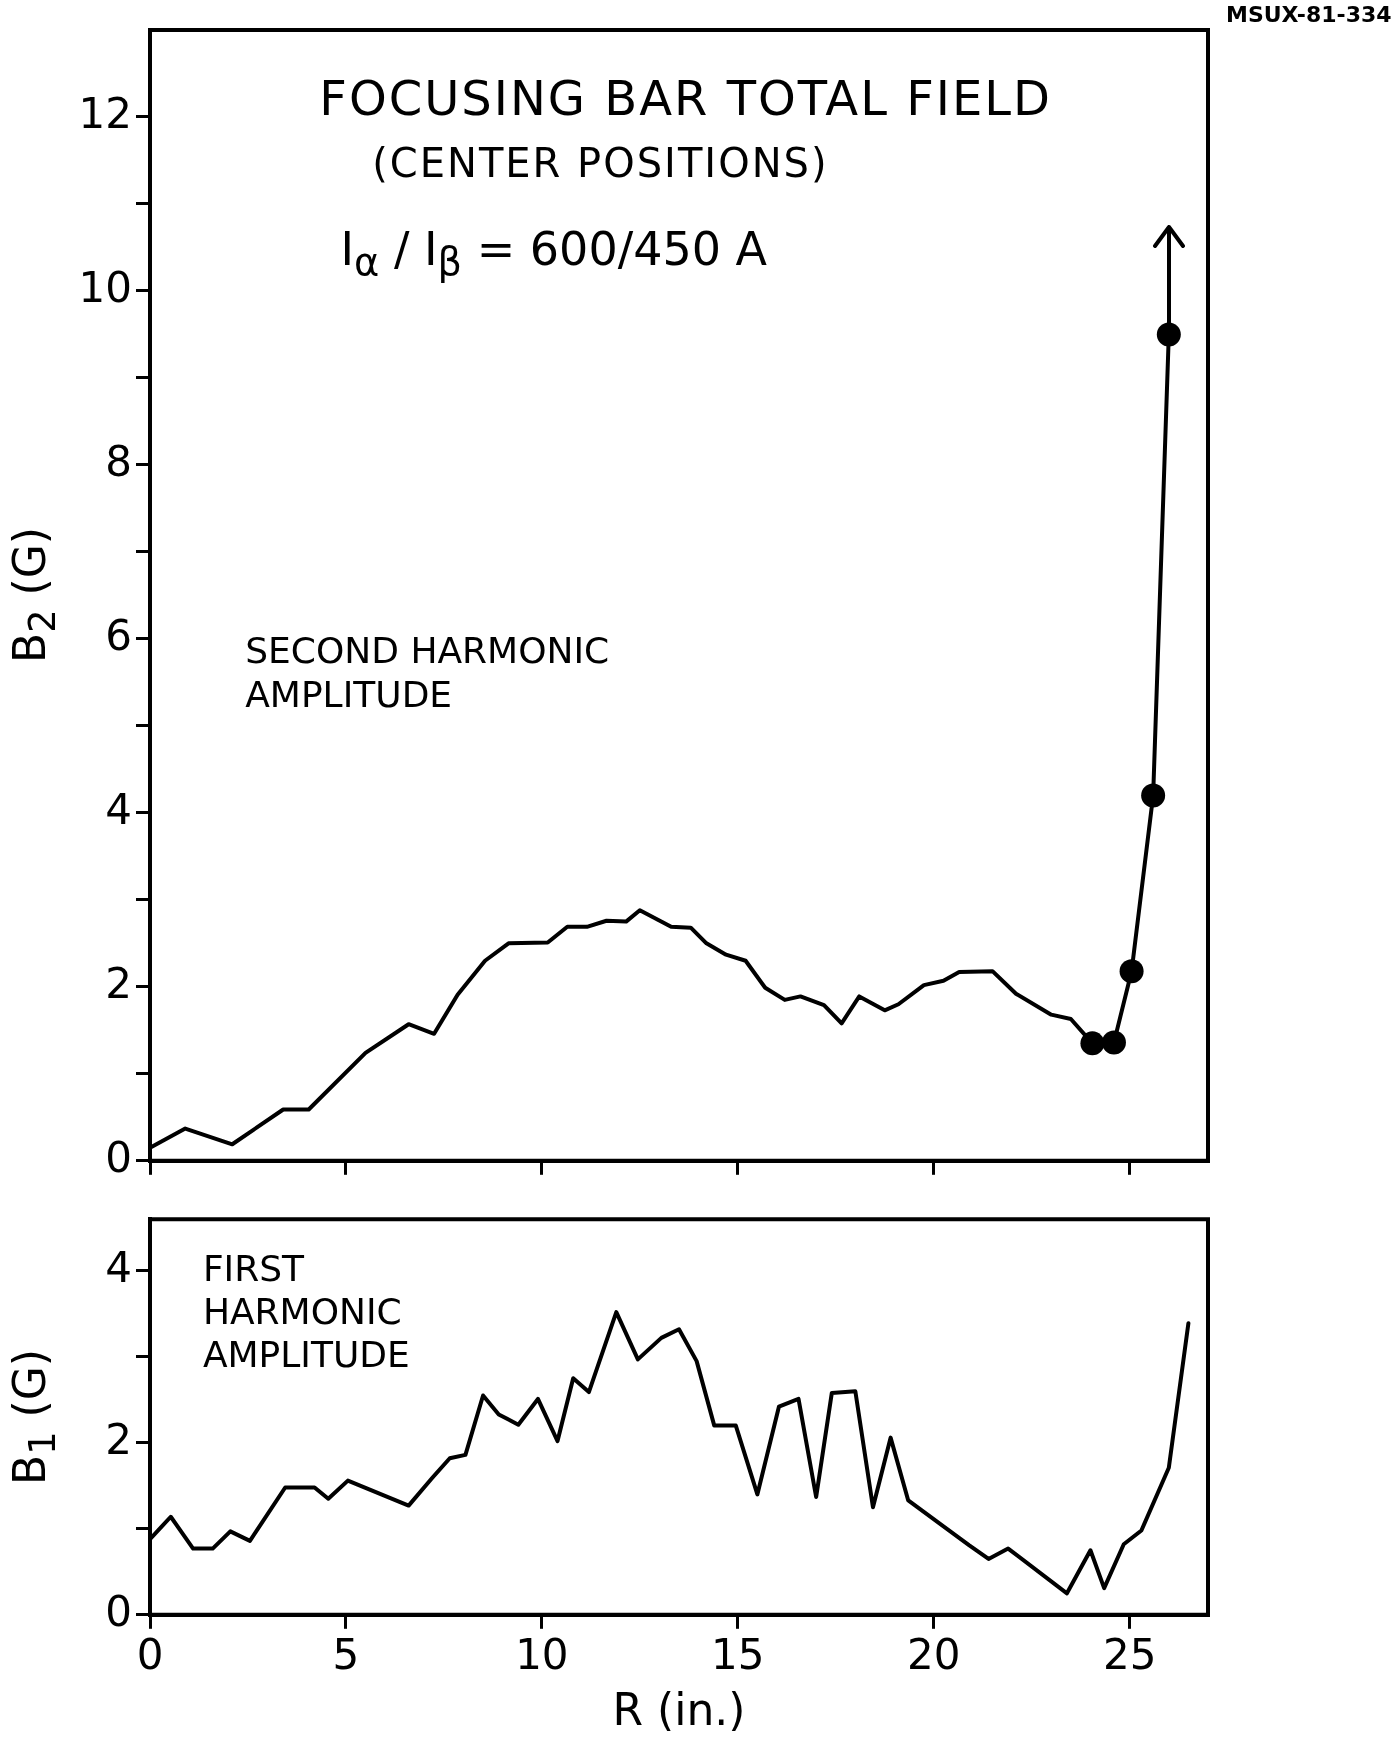 The height and width of the screenshot is (1754, 1398). What do you see at coordinates (933, 1654) in the screenshot?
I see `x-tick-label: 20` at bounding box center [933, 1654].